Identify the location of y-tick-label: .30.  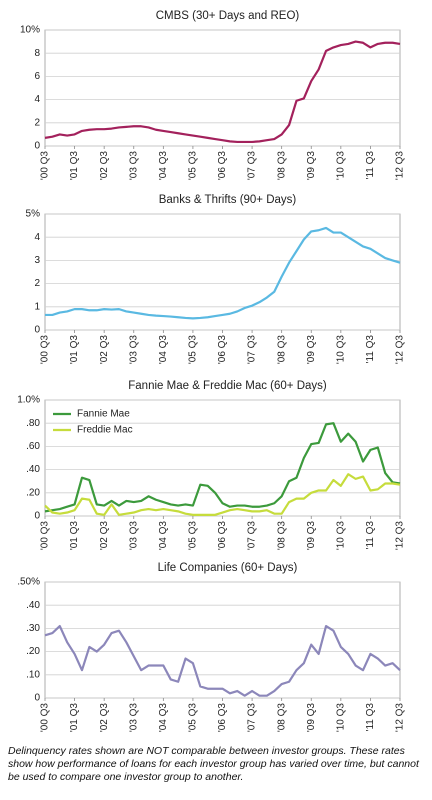
(33, 628).